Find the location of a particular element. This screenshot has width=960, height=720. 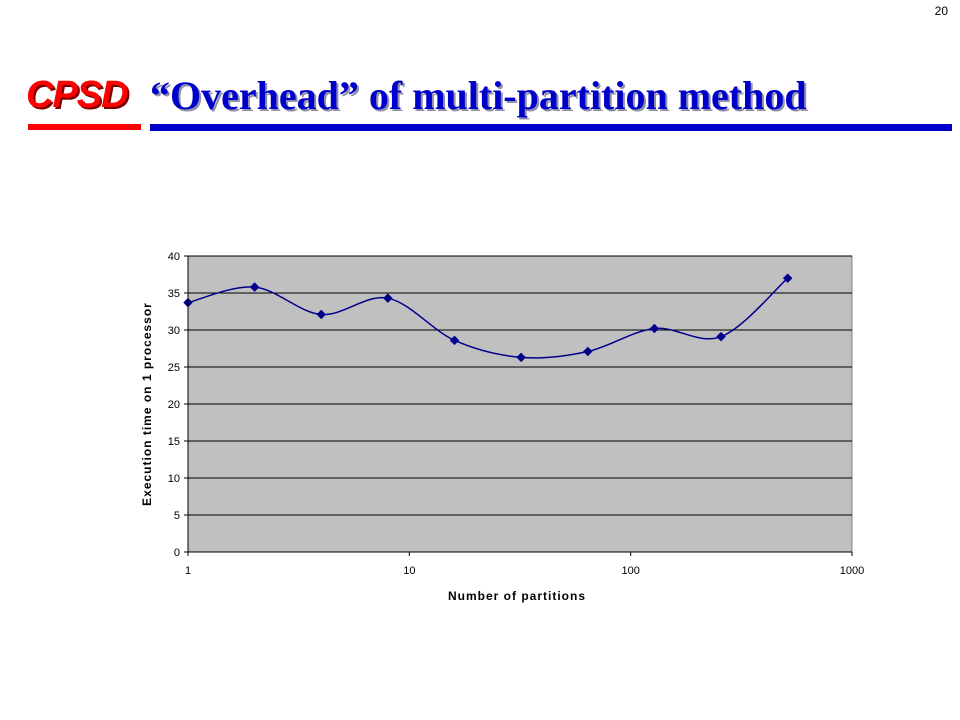

x-axis-title: Number of partitions is located at coordinates (517, 596).